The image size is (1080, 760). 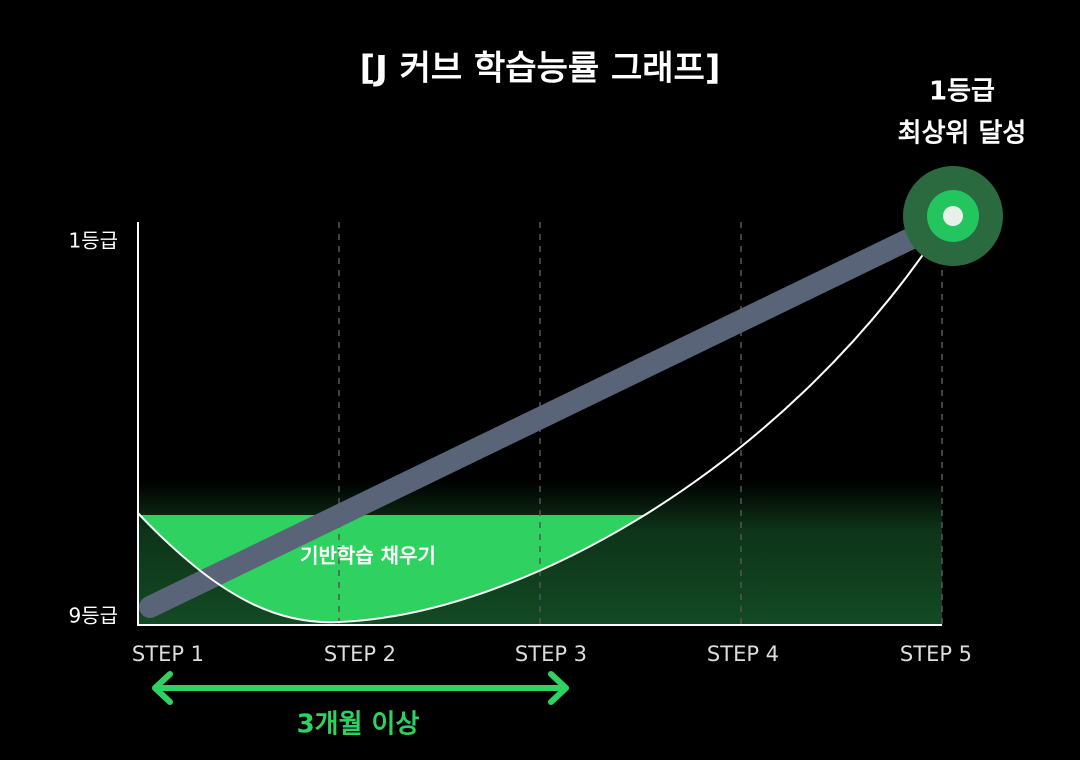 What do you see at coordinates (358, 725) in the screenshot?
I see `duration-label: 3개월 이상` at bounding box center [358, 725].